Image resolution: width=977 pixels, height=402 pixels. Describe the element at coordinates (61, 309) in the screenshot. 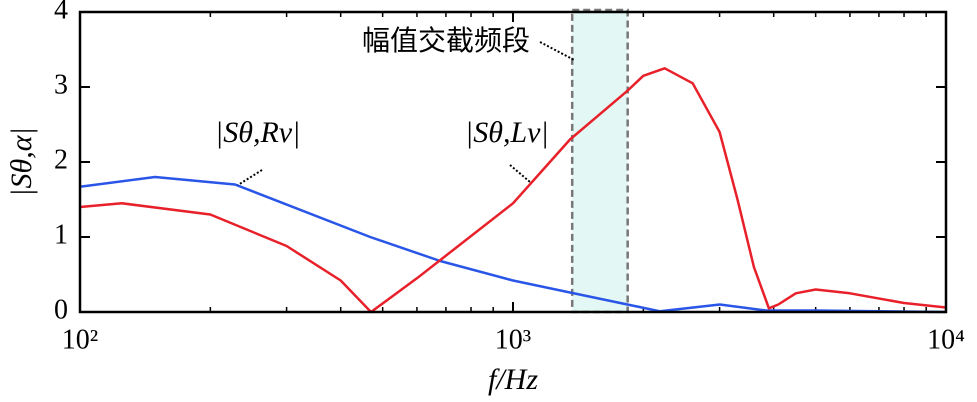

I see `y-tick-label: 0` at that location.